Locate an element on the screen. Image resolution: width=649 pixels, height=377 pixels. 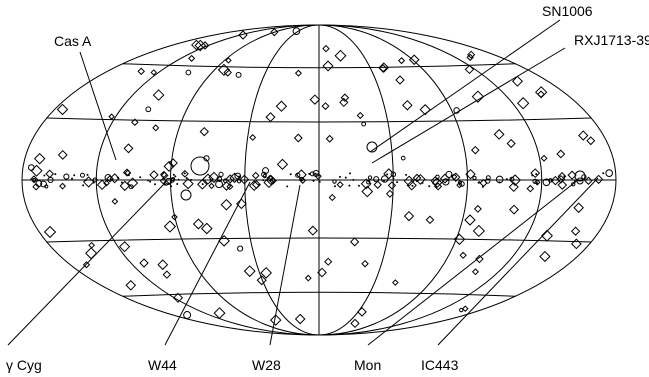
label-ic443: IC443 is located at coordinates (440, 365).